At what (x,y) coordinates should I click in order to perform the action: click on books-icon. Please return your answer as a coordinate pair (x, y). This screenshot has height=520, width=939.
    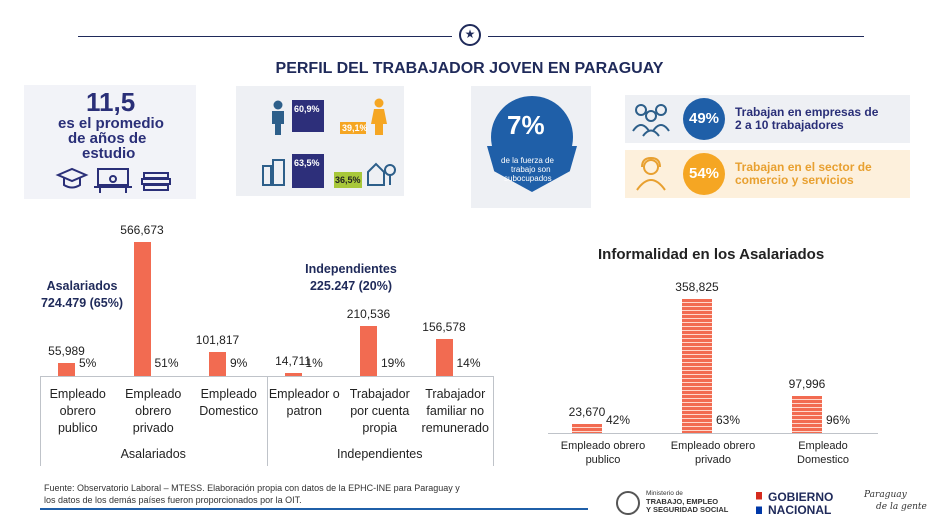
    Looking at the image, I should click on (156, 181).